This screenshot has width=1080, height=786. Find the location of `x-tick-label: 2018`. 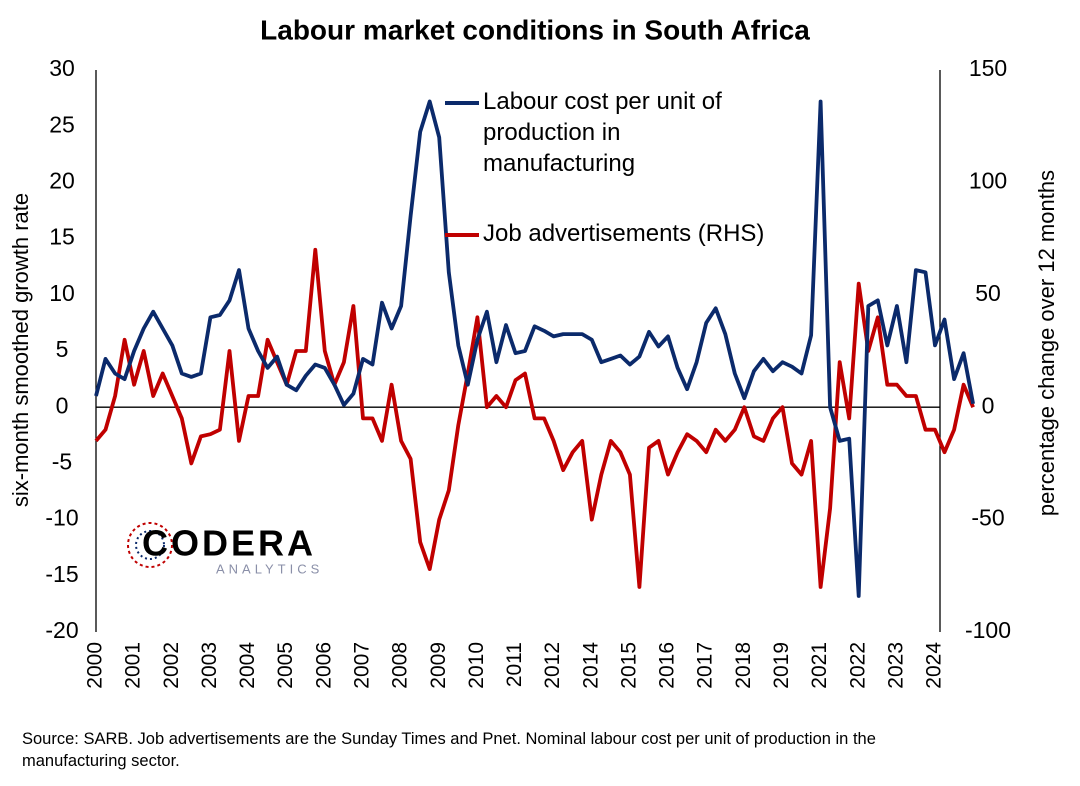

x-tick-label: 2018 is located at coordinates (743, 665).